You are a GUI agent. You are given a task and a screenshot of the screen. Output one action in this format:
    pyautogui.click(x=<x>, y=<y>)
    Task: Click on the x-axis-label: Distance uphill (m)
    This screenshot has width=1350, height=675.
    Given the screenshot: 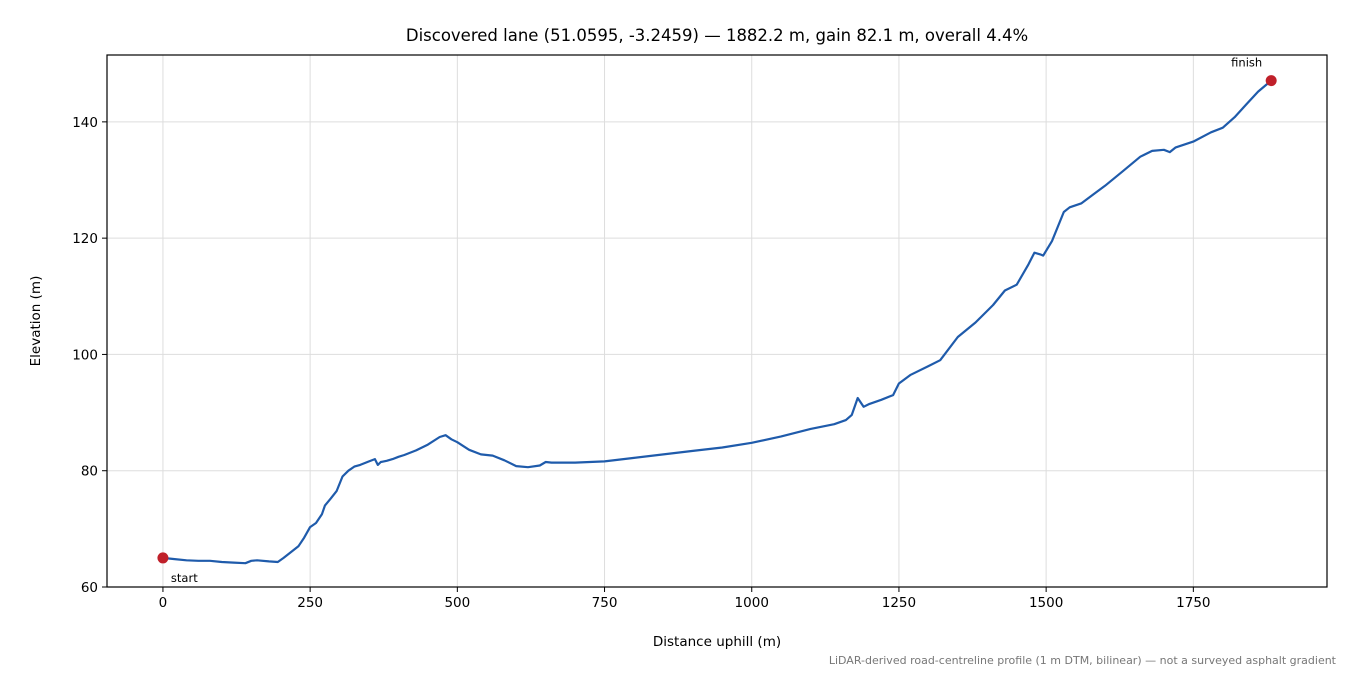 What is the action you would take?
    pyautogui.click(x=717, y=642)
    